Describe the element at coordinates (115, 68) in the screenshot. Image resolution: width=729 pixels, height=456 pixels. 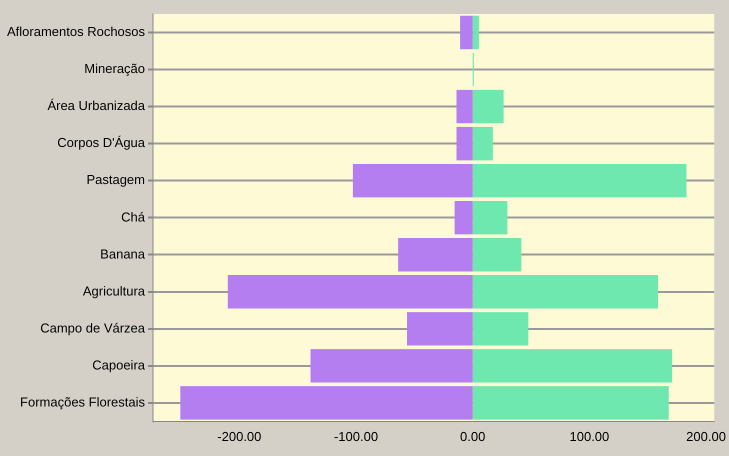
I see `y-tick-label: Mineração` at that location.